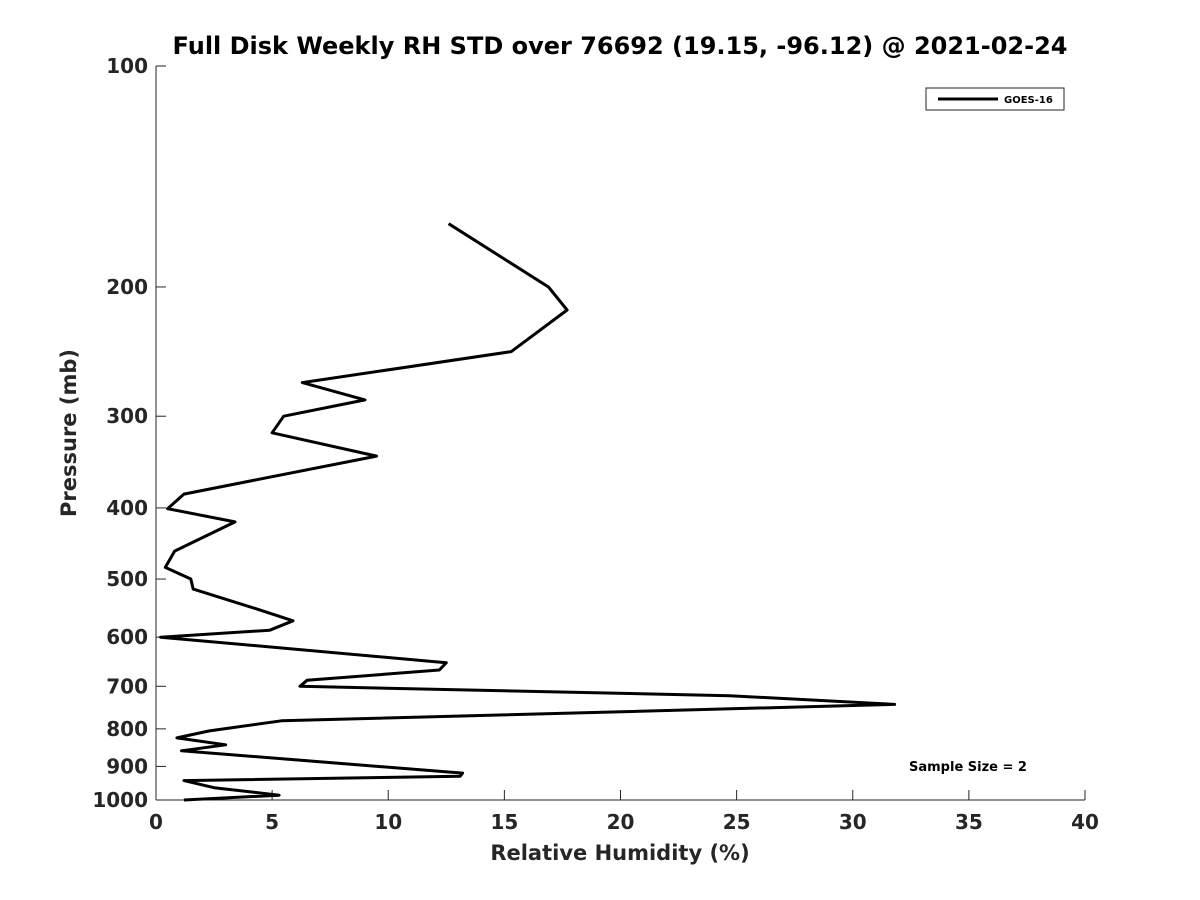 The image size is (1200, 900). I want to click on y-axis-label: Pressure (mb), so click(69, 433).